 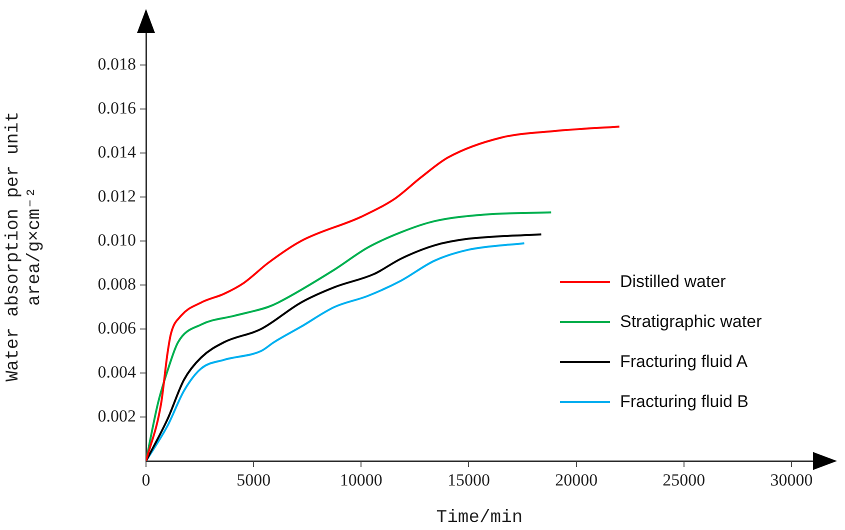 What do you see at coordinates (117, 328) in the screenshot?
I see `y-tick-label: 0.006` at bounding box center [117, 328].